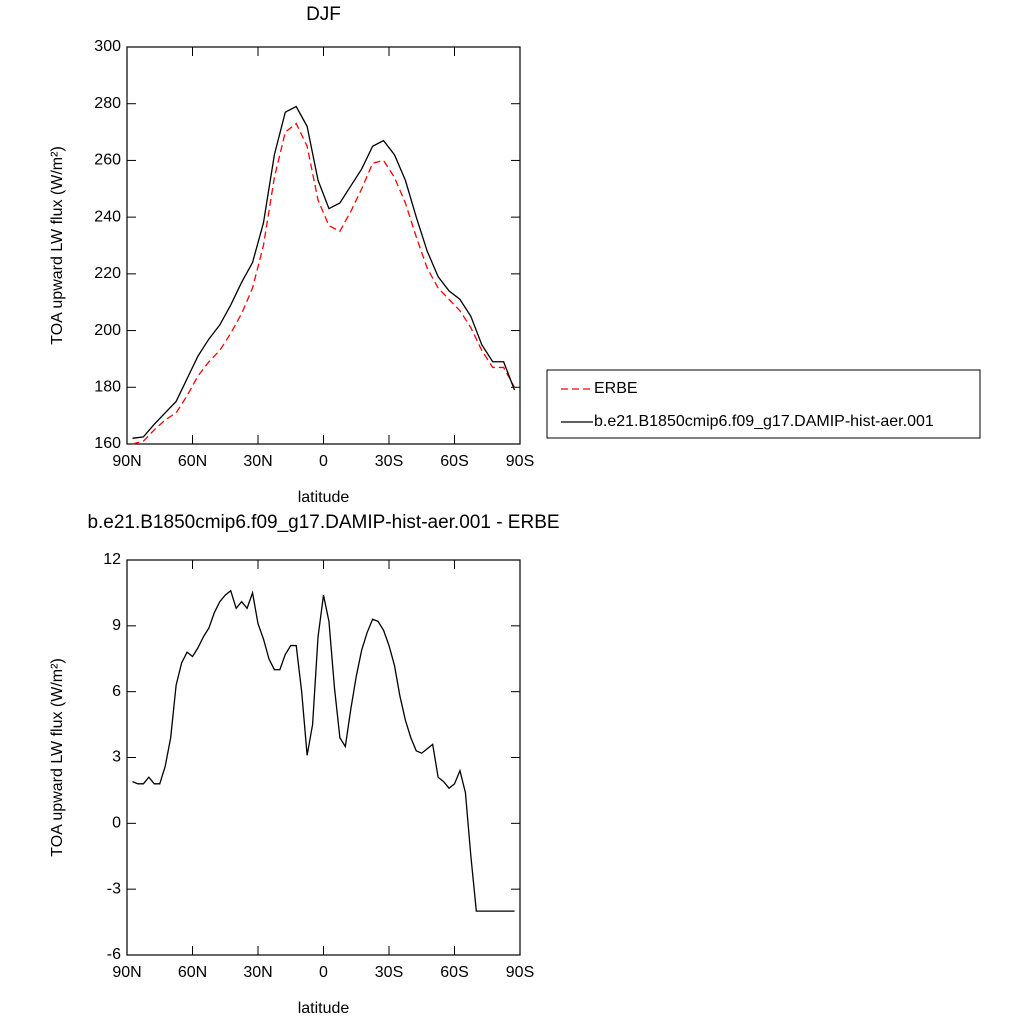 The width and height of the screenshot is (1024, 1024). What do you see at coordinates (112, 559) in the screenshot?
I see `y-tick-label: 12` at bounding box center [112, 559].